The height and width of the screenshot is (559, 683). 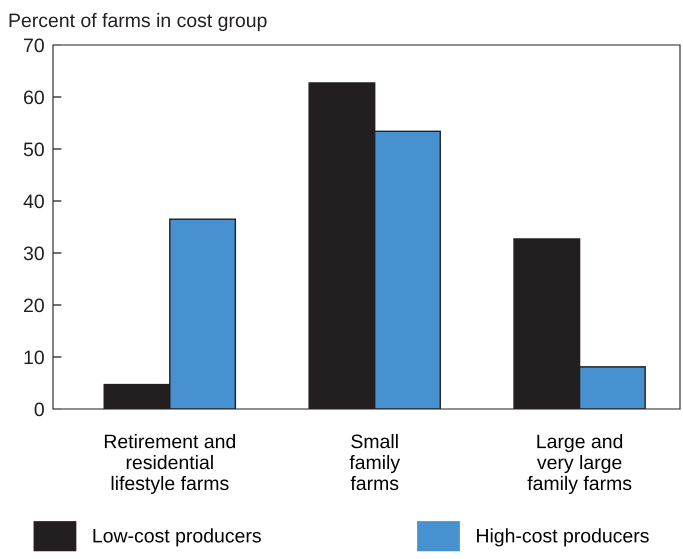 I want to click on legend-label: Low-cost producers, so click(x=177, y=537).